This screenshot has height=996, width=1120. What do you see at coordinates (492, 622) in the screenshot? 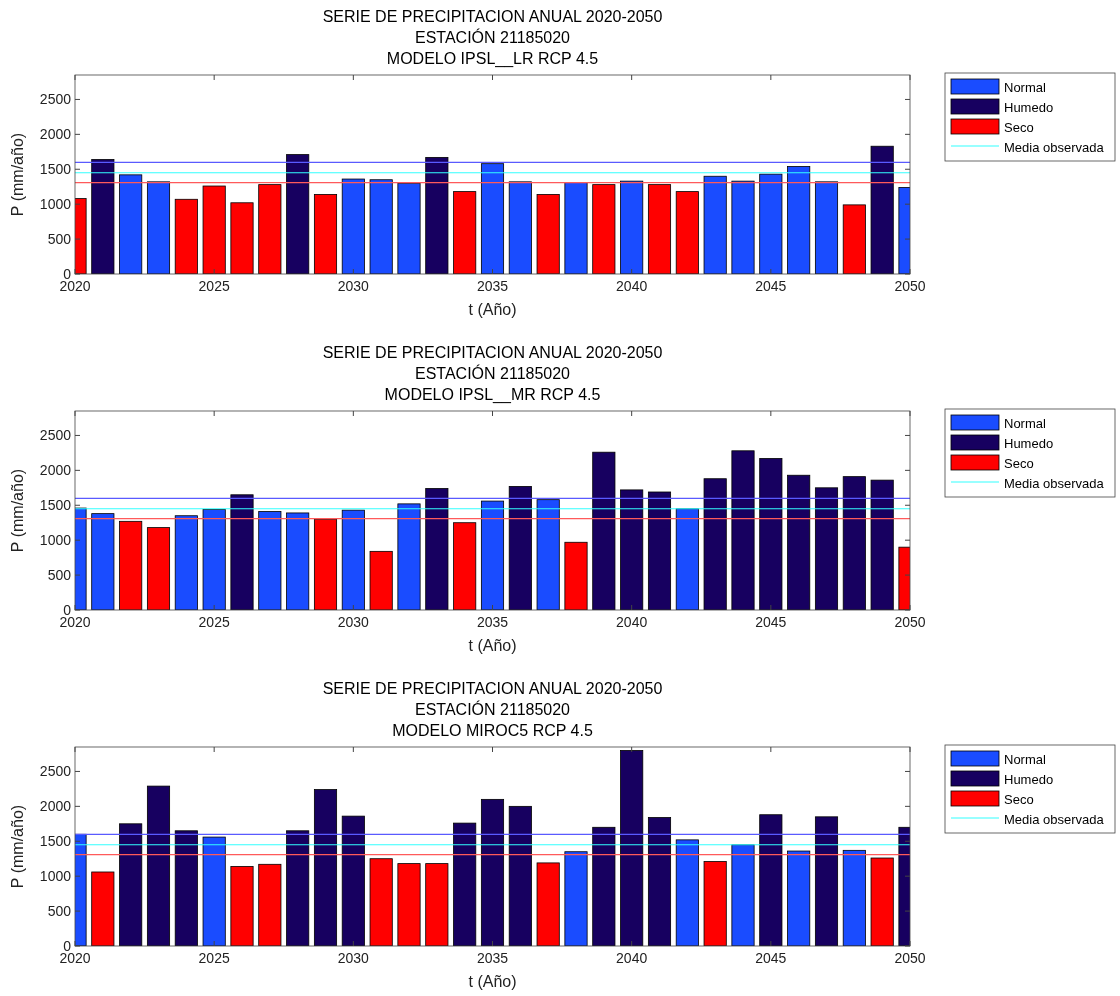
I see `x-tick-label: 2035` at bounding box center [492, 622].